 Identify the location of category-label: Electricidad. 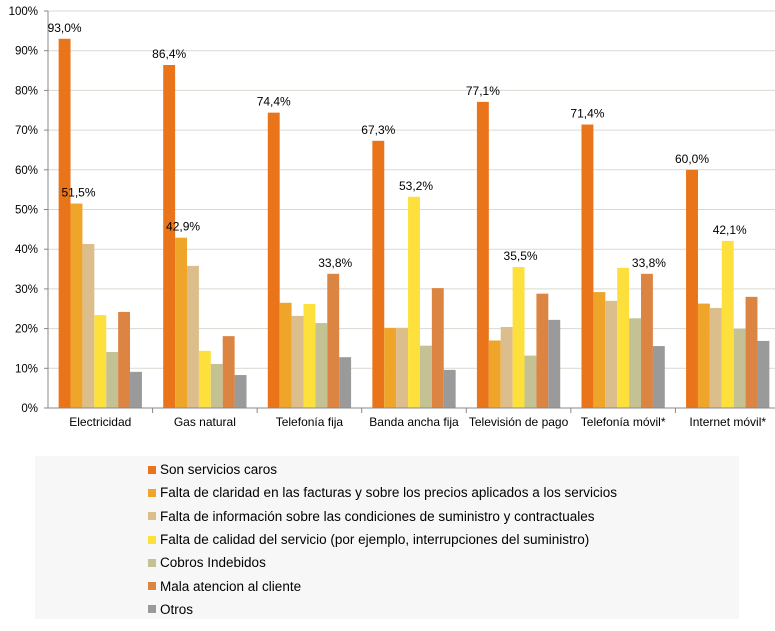
(100, 422).